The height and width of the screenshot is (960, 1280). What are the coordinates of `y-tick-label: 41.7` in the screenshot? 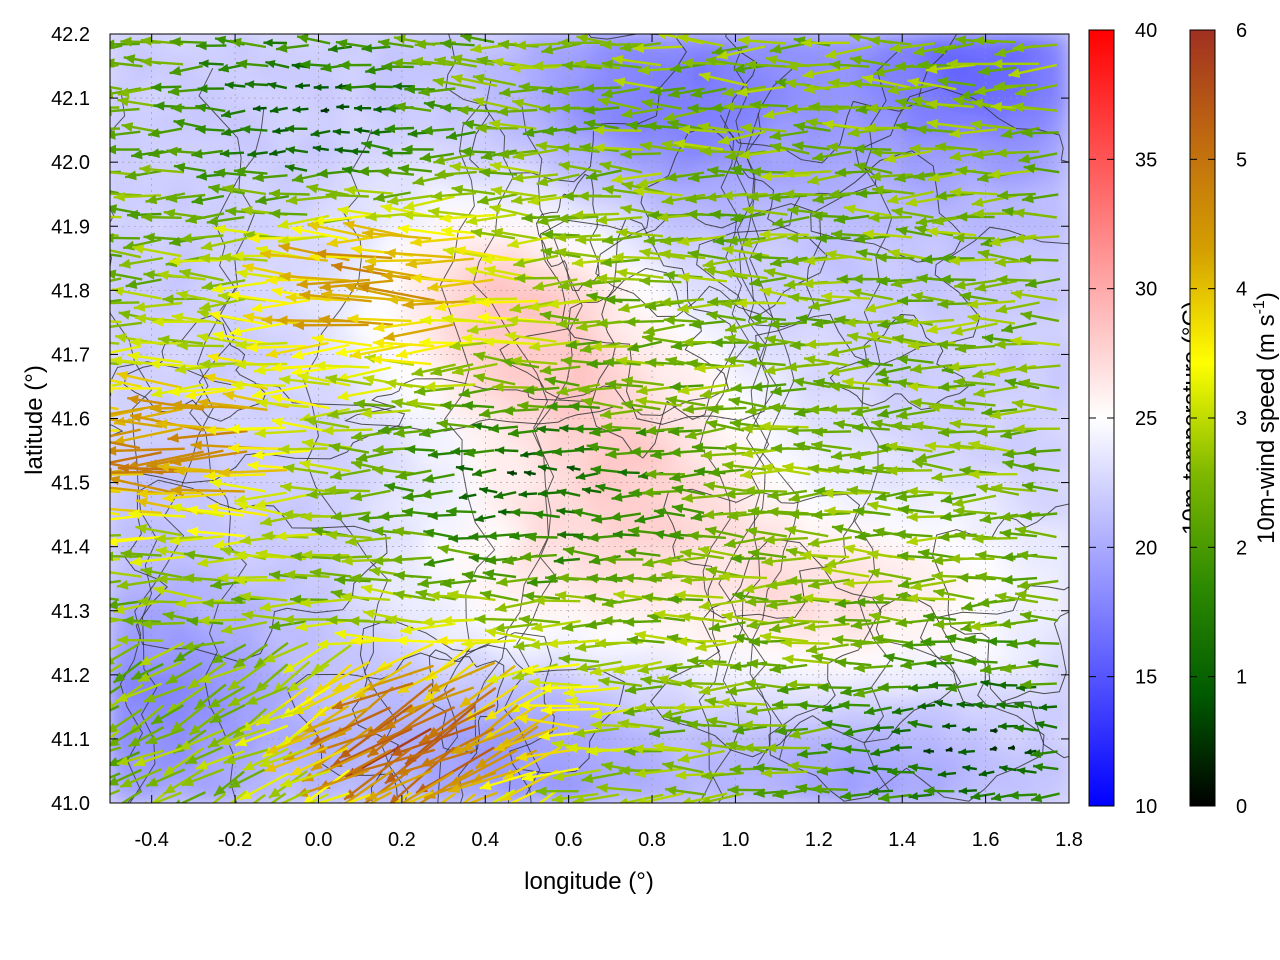 It's located at (70, 355).